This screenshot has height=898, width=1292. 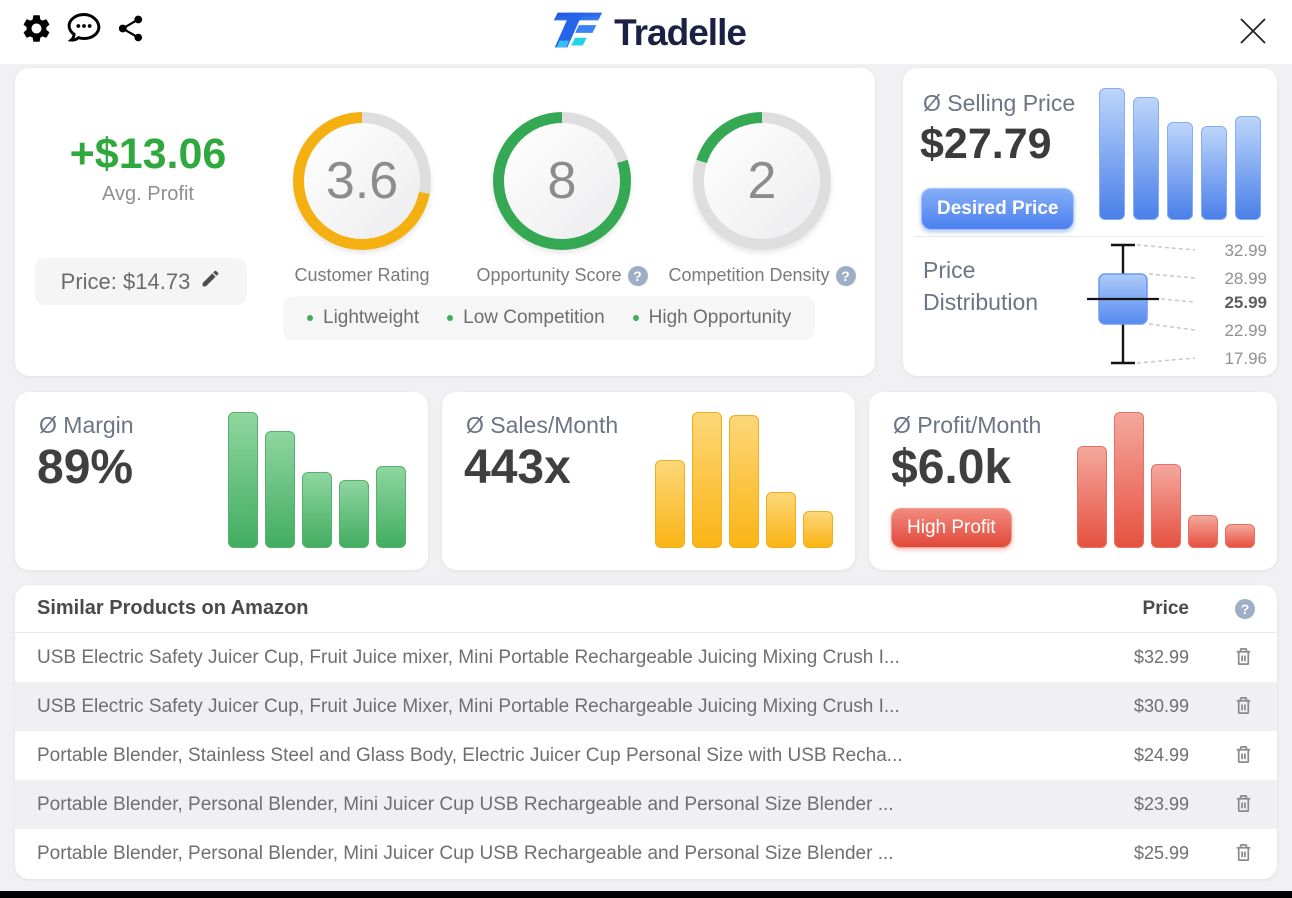 I want to click on customer-rating-value: 3.6, so click(x=362, y=181).